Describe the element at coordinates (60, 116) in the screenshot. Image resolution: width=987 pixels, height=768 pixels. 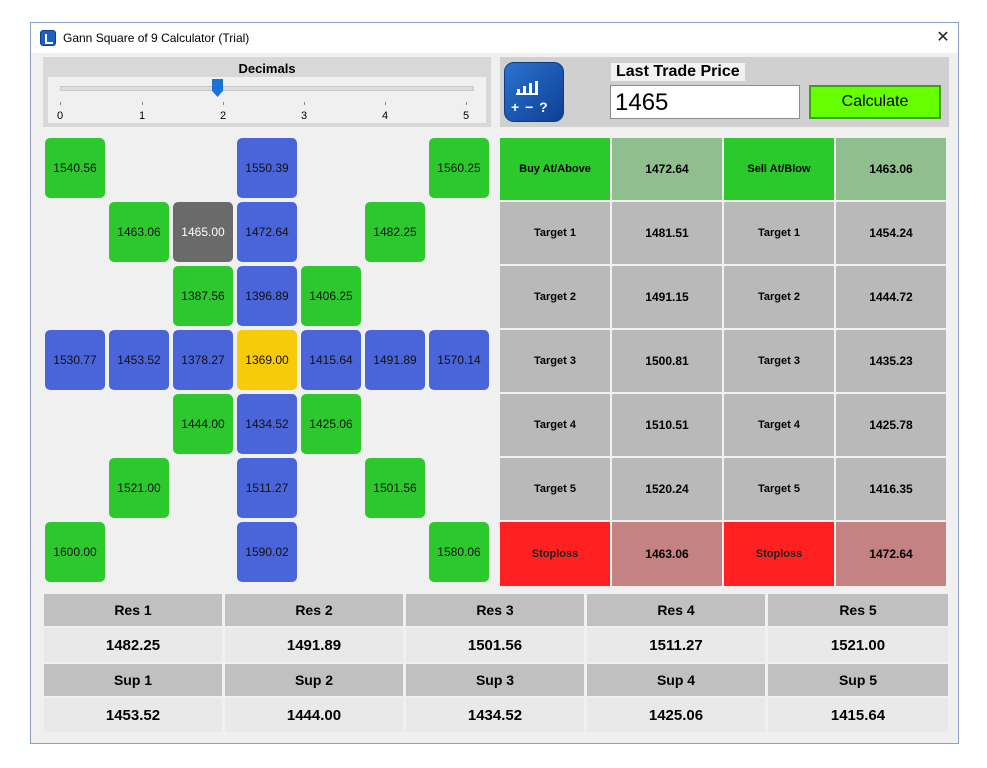
I see `tick-label-0: 0` at that location.